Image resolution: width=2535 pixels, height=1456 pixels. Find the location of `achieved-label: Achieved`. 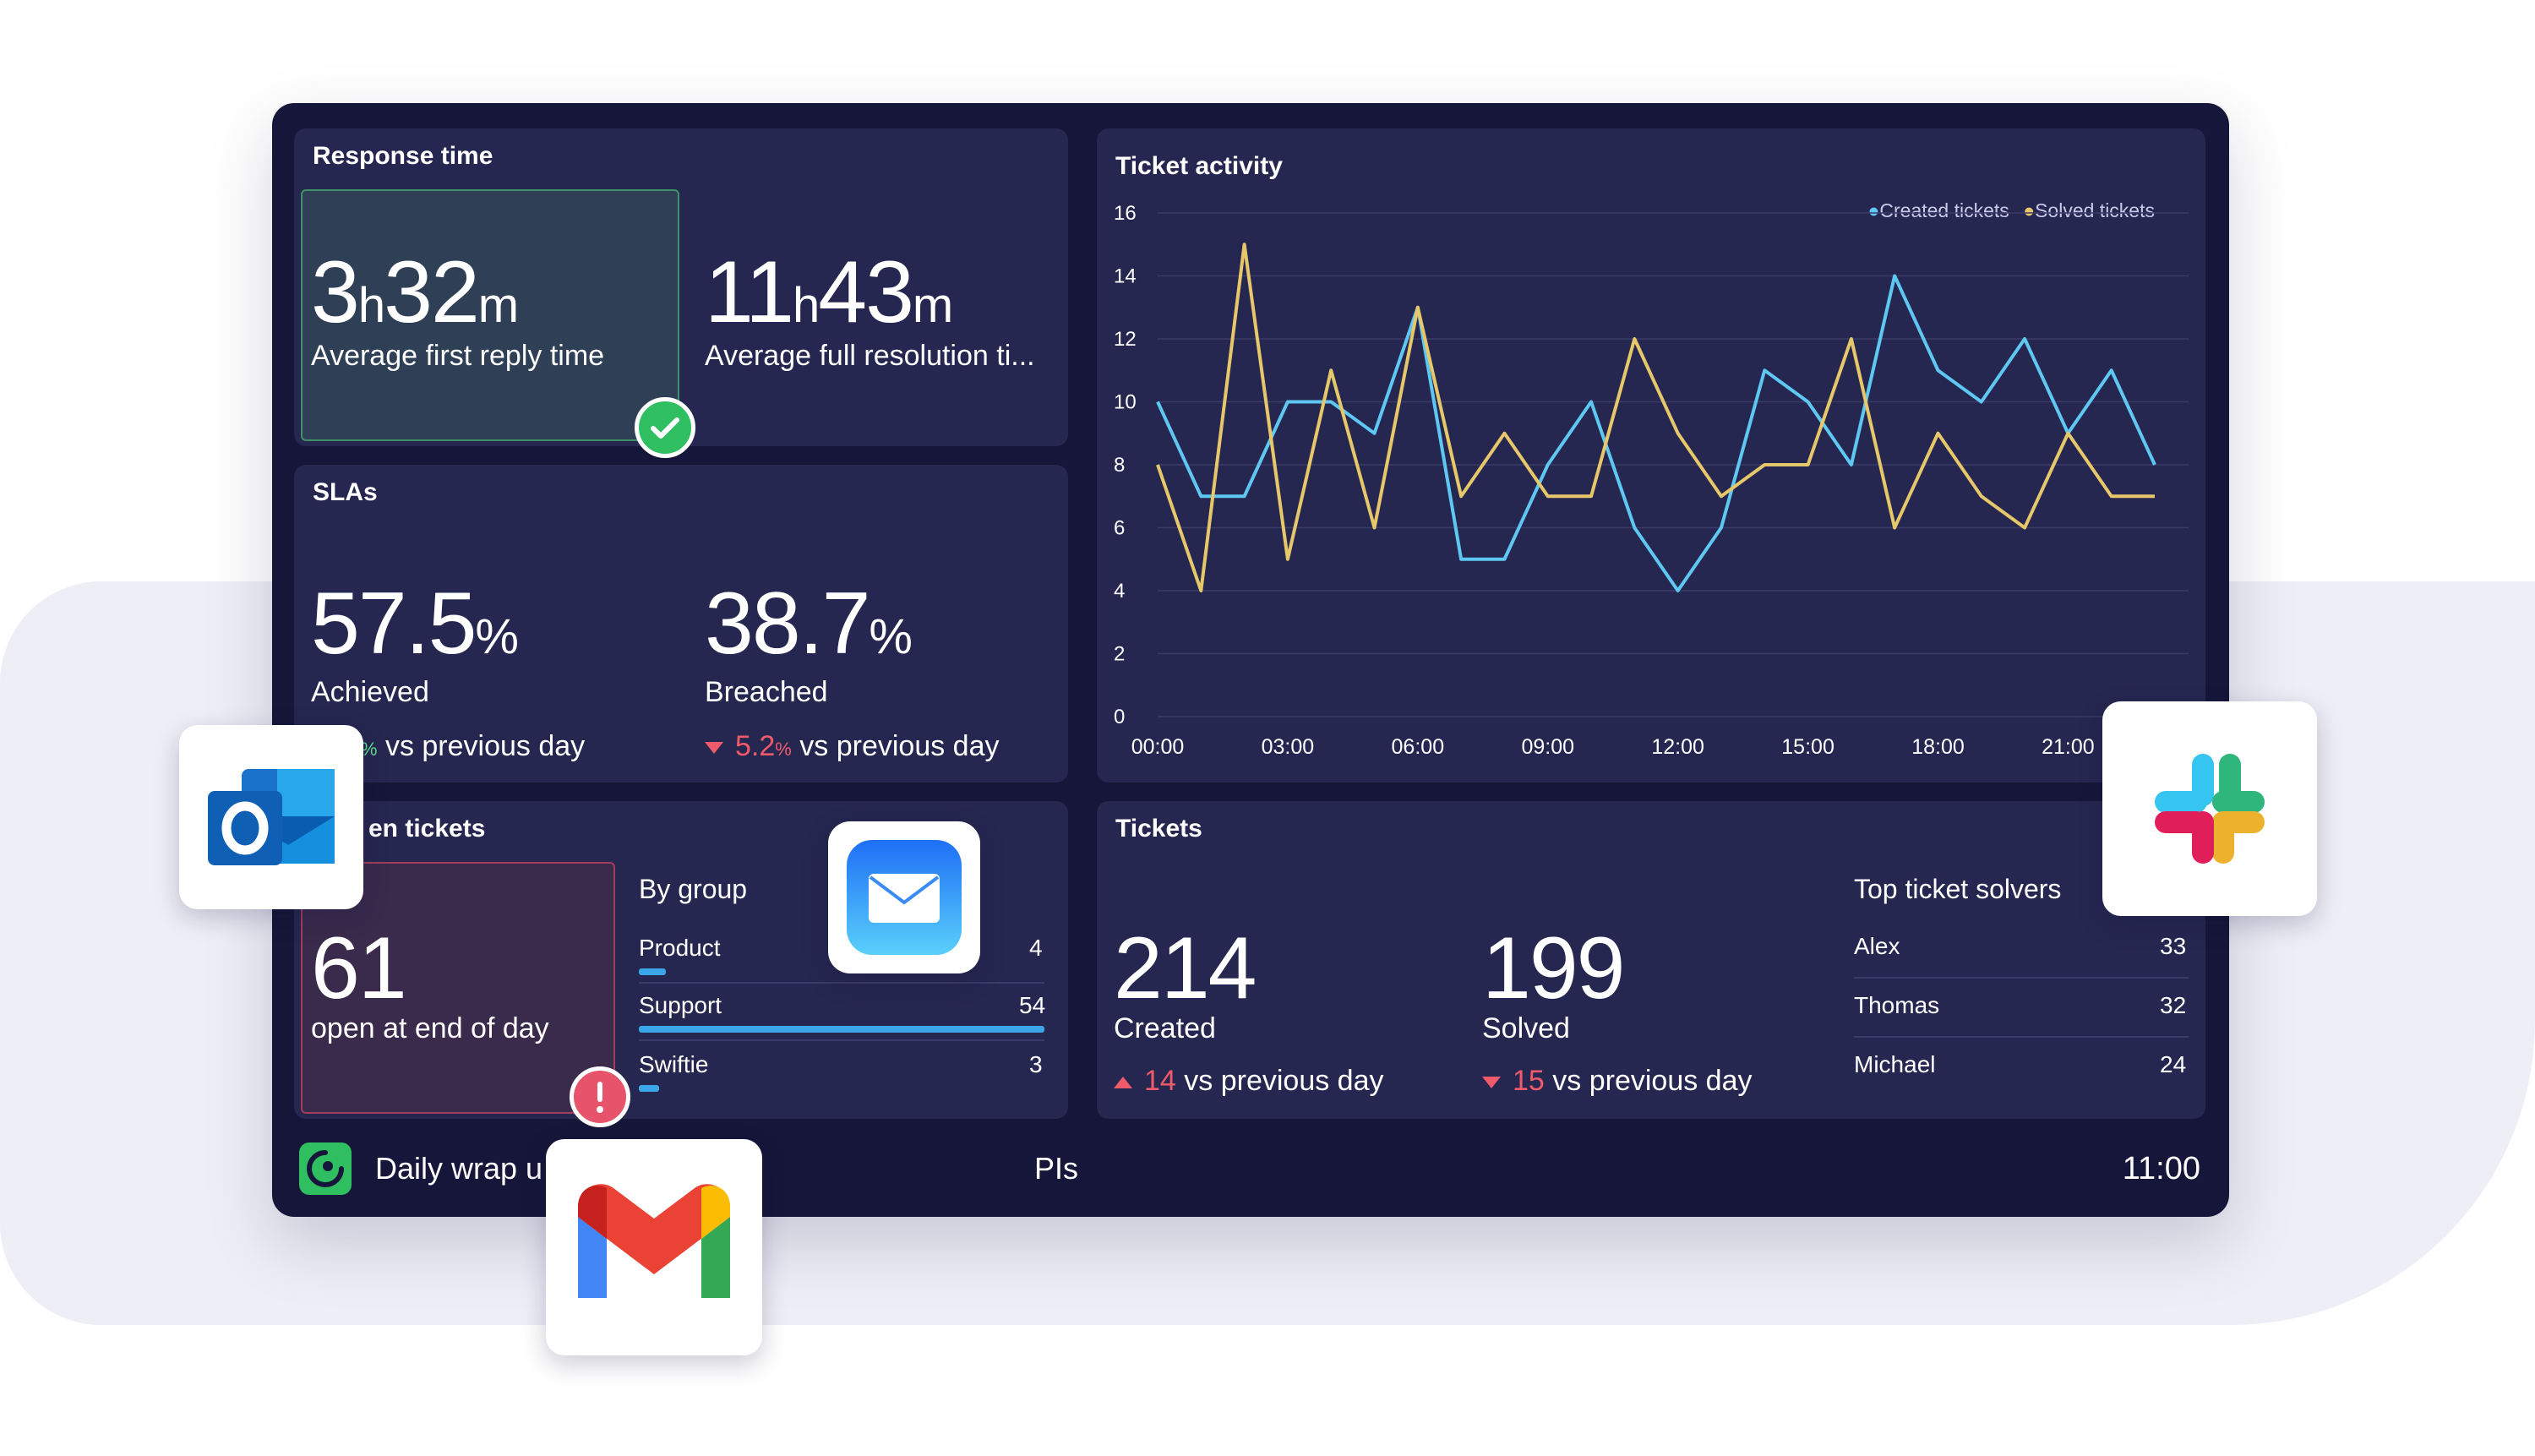

achieved-label: Achieved is located at coordinates (370, 692).